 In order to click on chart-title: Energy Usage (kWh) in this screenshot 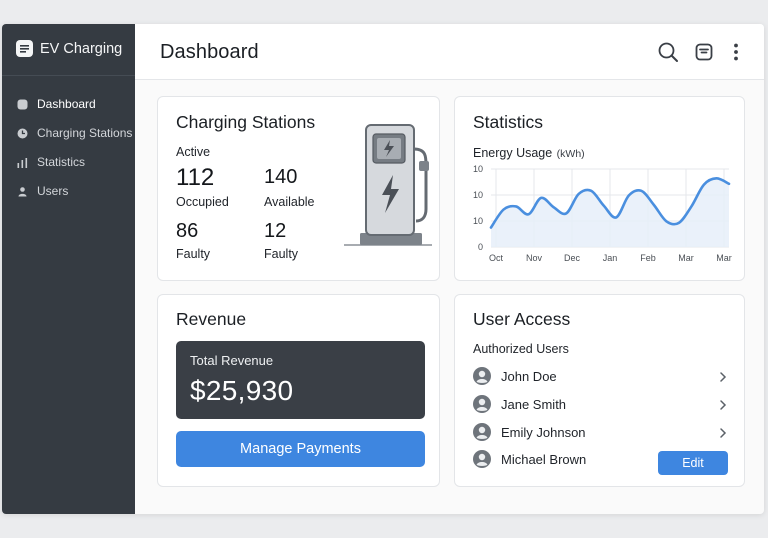, I will do `click(529, 153)`.